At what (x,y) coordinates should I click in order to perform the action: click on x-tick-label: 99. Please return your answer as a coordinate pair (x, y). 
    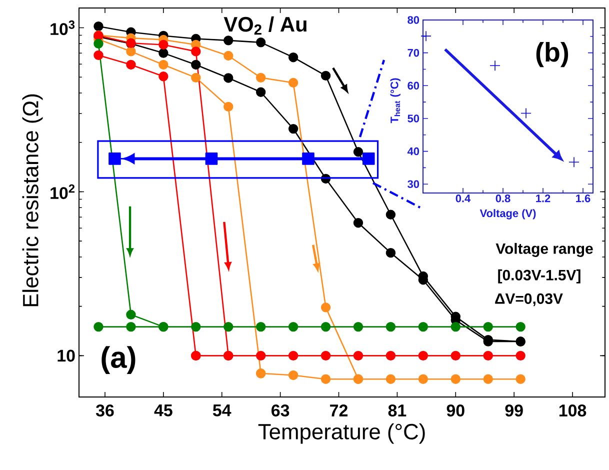
    Looking at the image, I should click on (514, 410).